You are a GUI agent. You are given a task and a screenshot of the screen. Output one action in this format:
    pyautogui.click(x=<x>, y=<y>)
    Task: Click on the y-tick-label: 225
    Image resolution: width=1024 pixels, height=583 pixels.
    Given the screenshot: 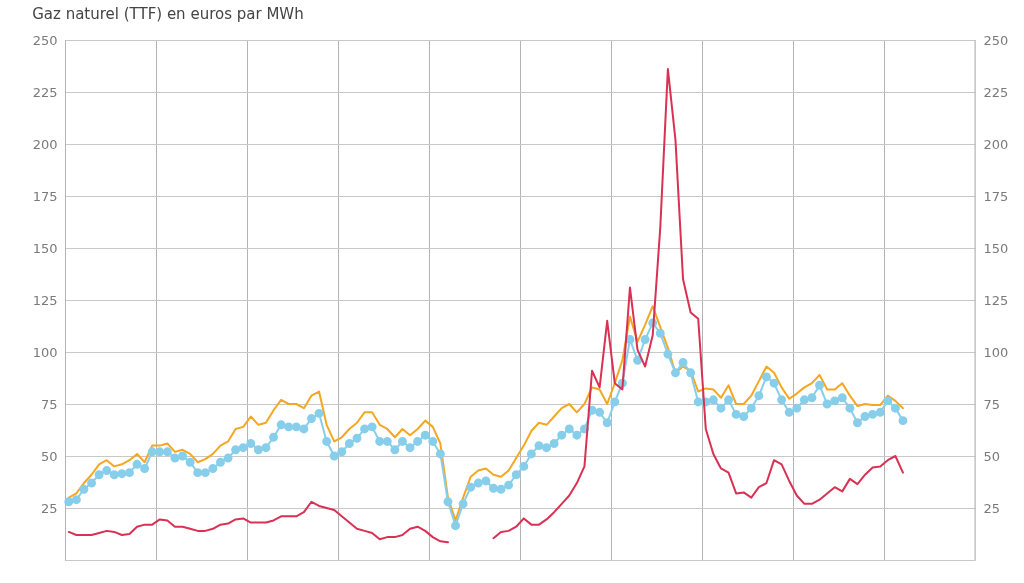 What is the action you would take?
    pyautogui.click(x=45, y=92)
    